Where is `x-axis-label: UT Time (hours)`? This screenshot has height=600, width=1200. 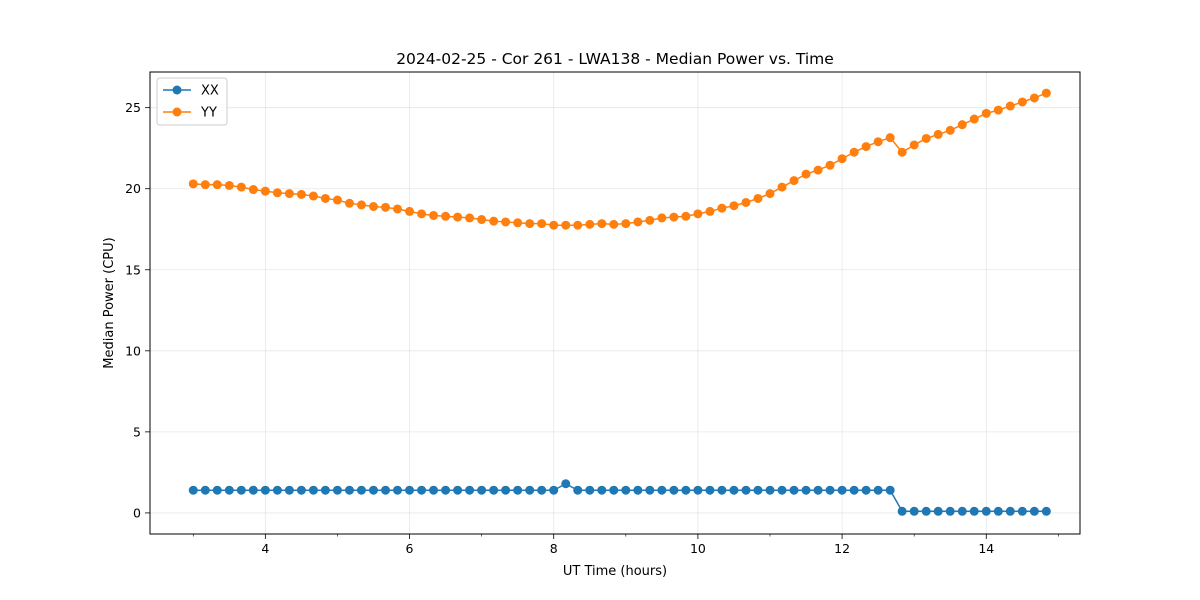
x-axis-label: UT Time (hours) is located at coordinates (615, 571).